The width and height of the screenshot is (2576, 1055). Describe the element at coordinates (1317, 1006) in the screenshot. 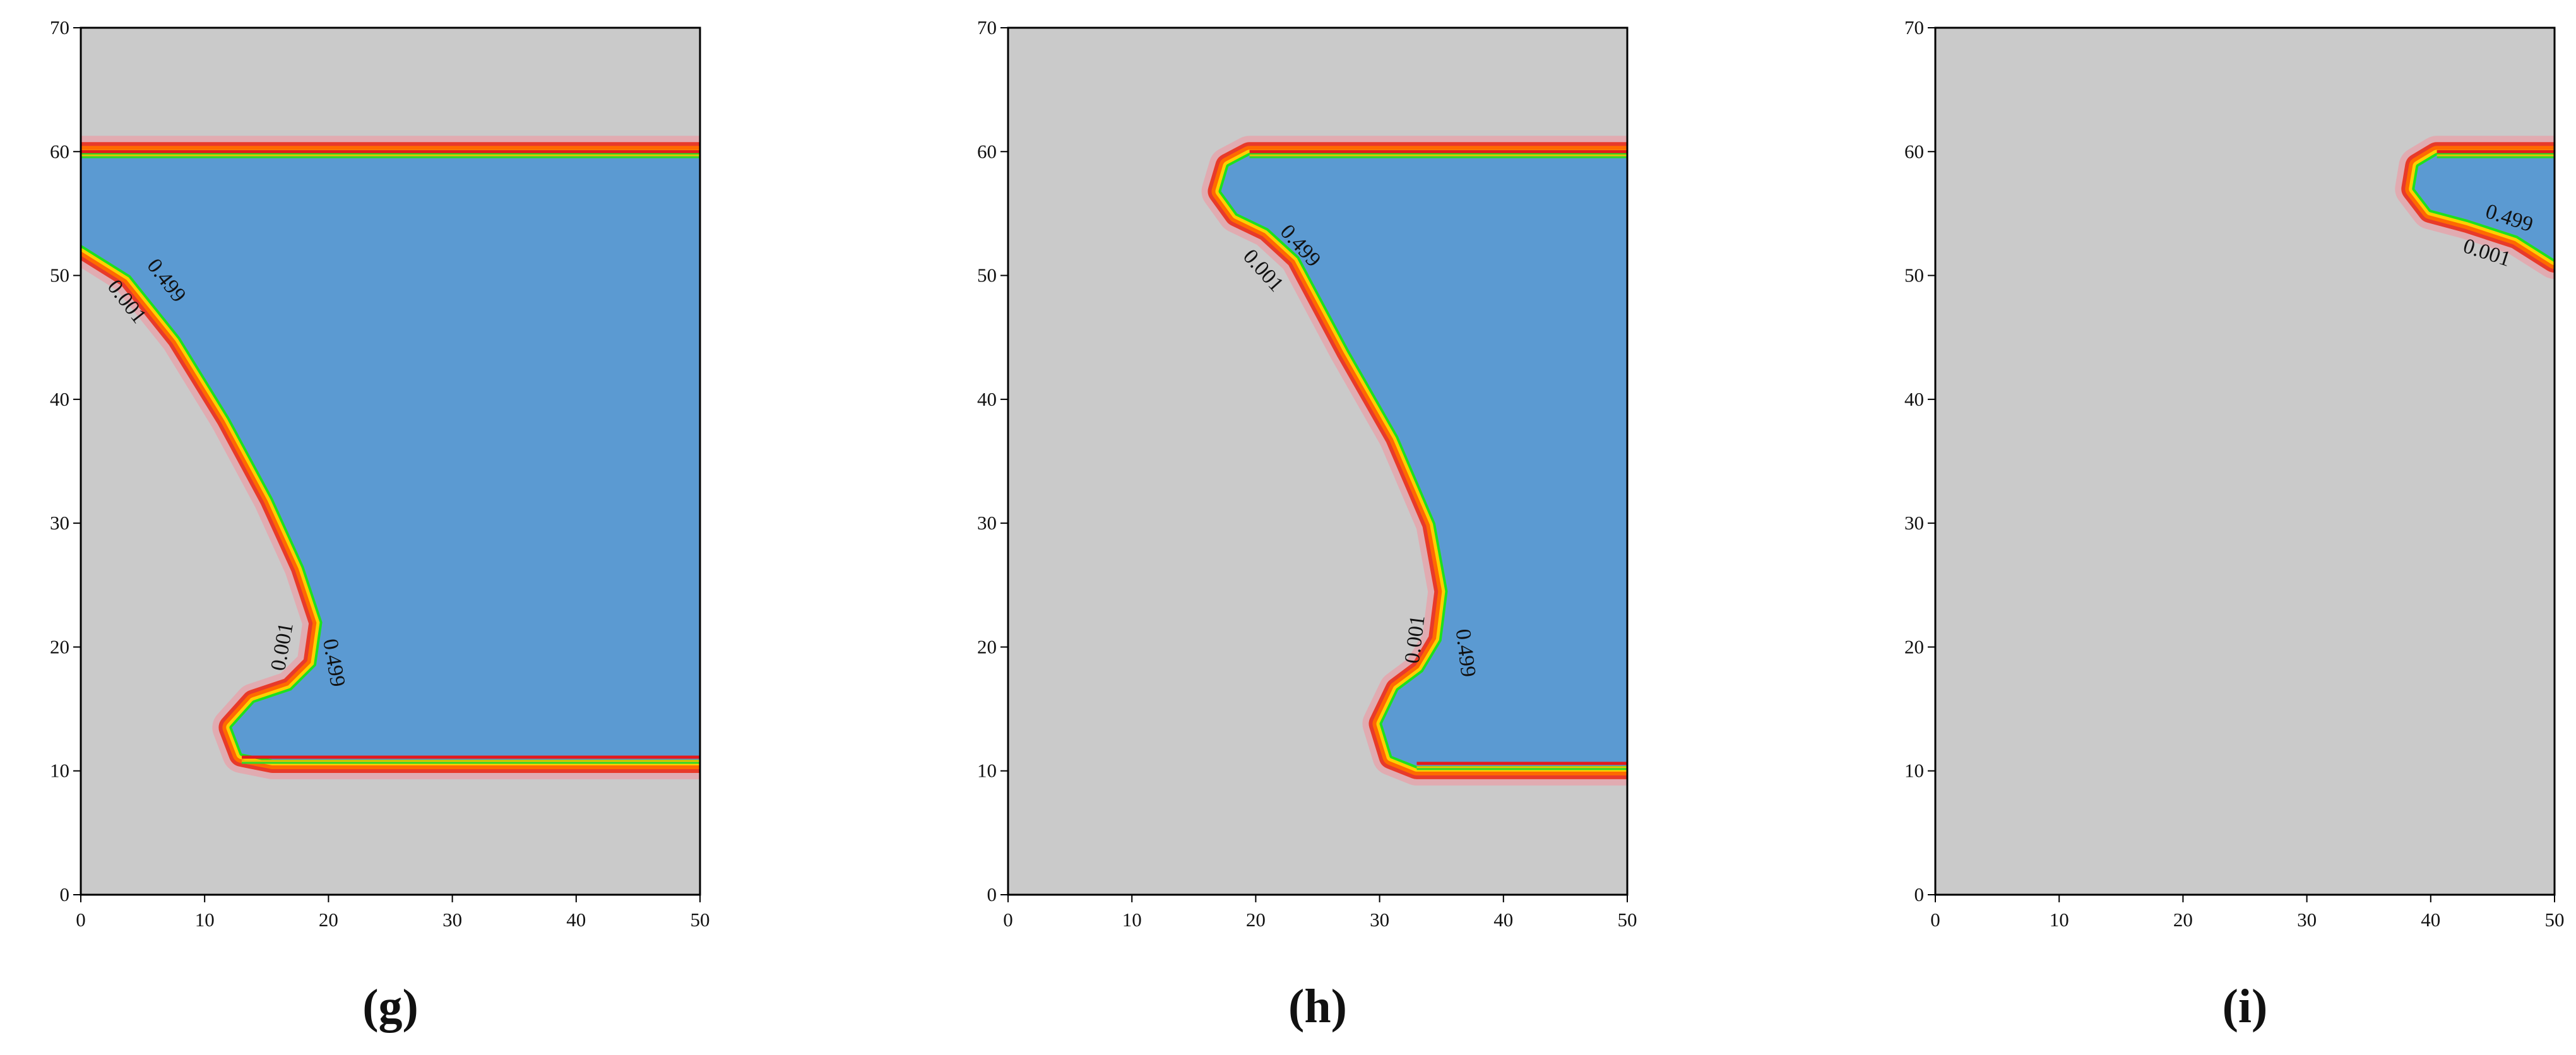

I see `panel-label: (h)` at that location.